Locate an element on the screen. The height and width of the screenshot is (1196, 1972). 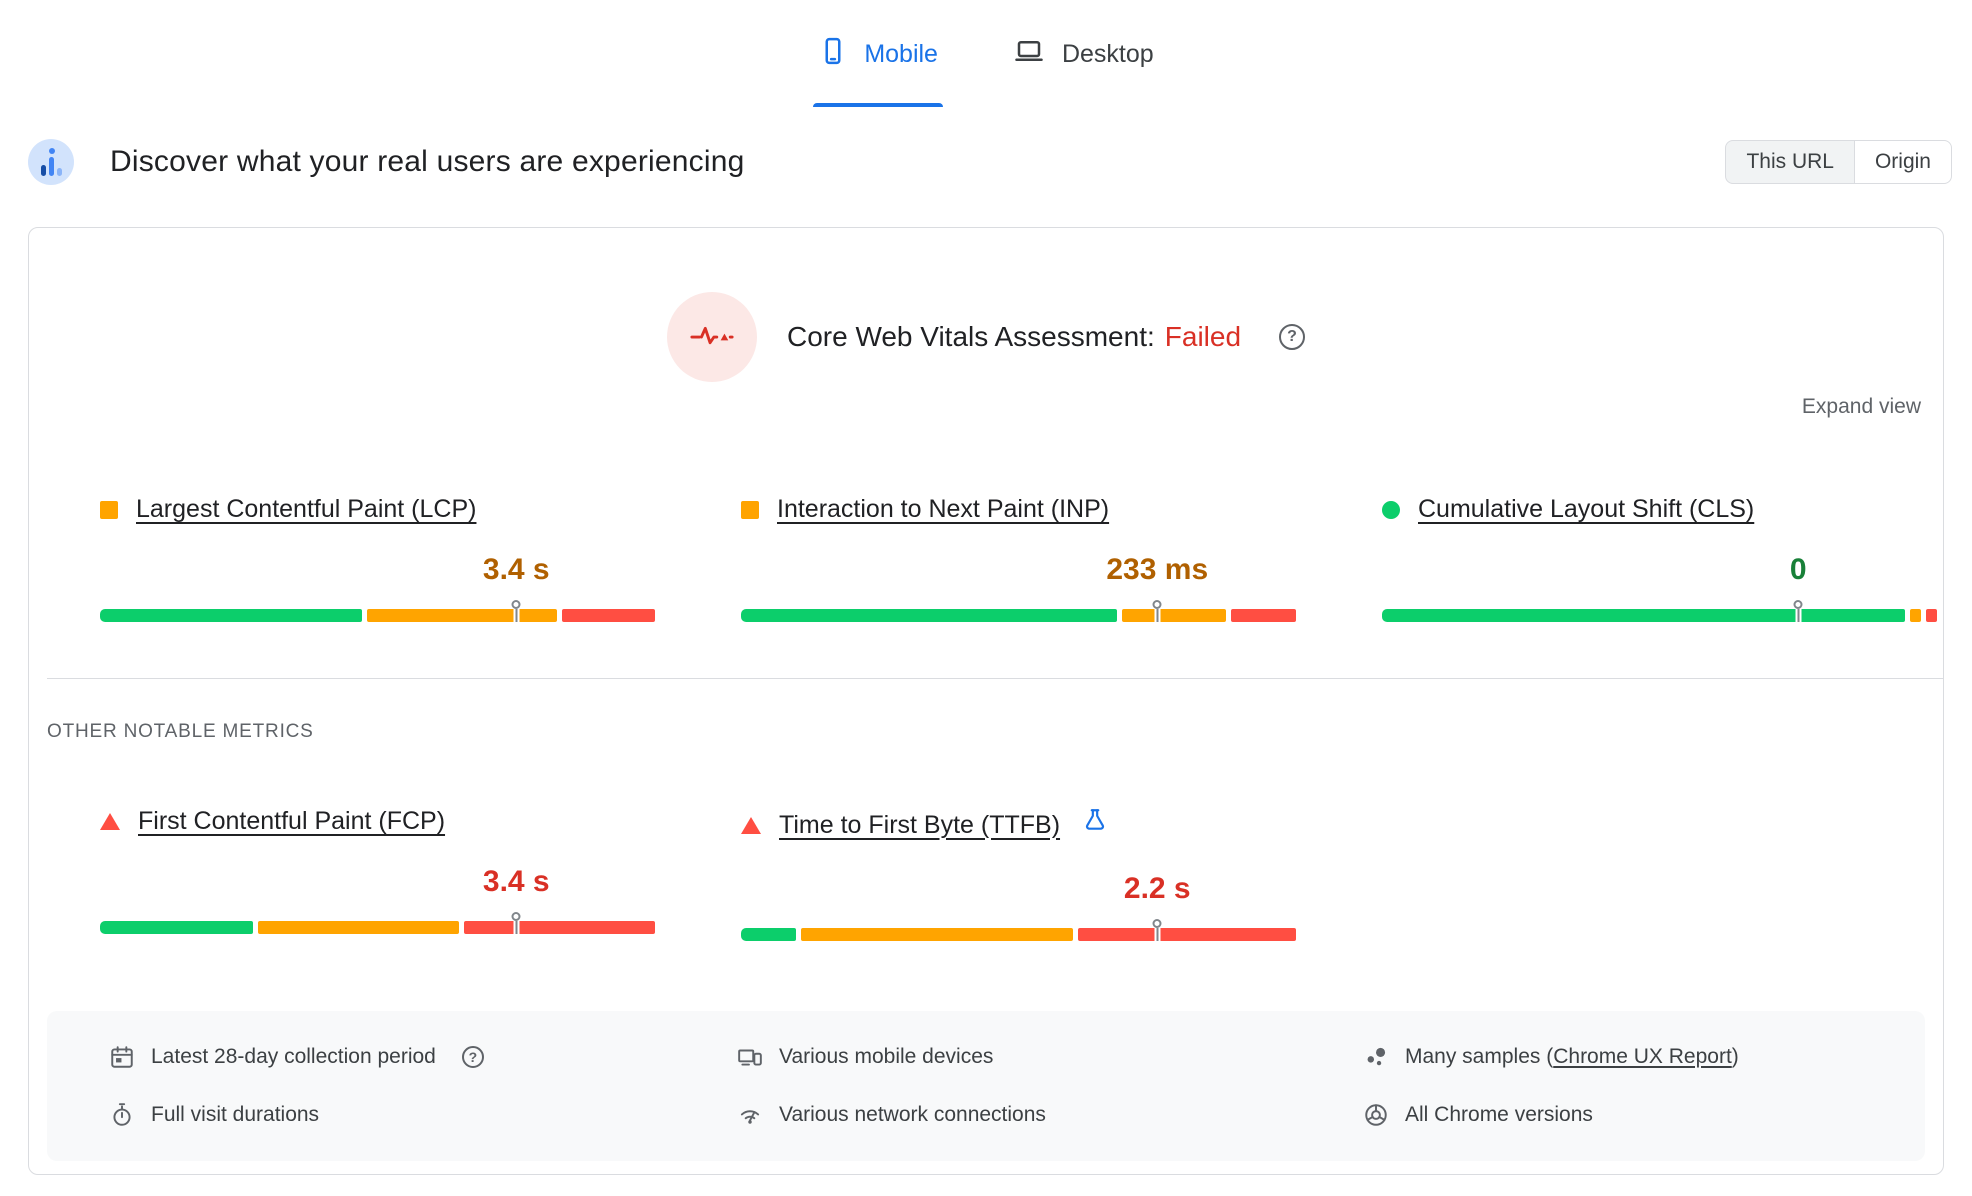
visit-durations-label: Full visit durations is located at coordinates (235, 1114).